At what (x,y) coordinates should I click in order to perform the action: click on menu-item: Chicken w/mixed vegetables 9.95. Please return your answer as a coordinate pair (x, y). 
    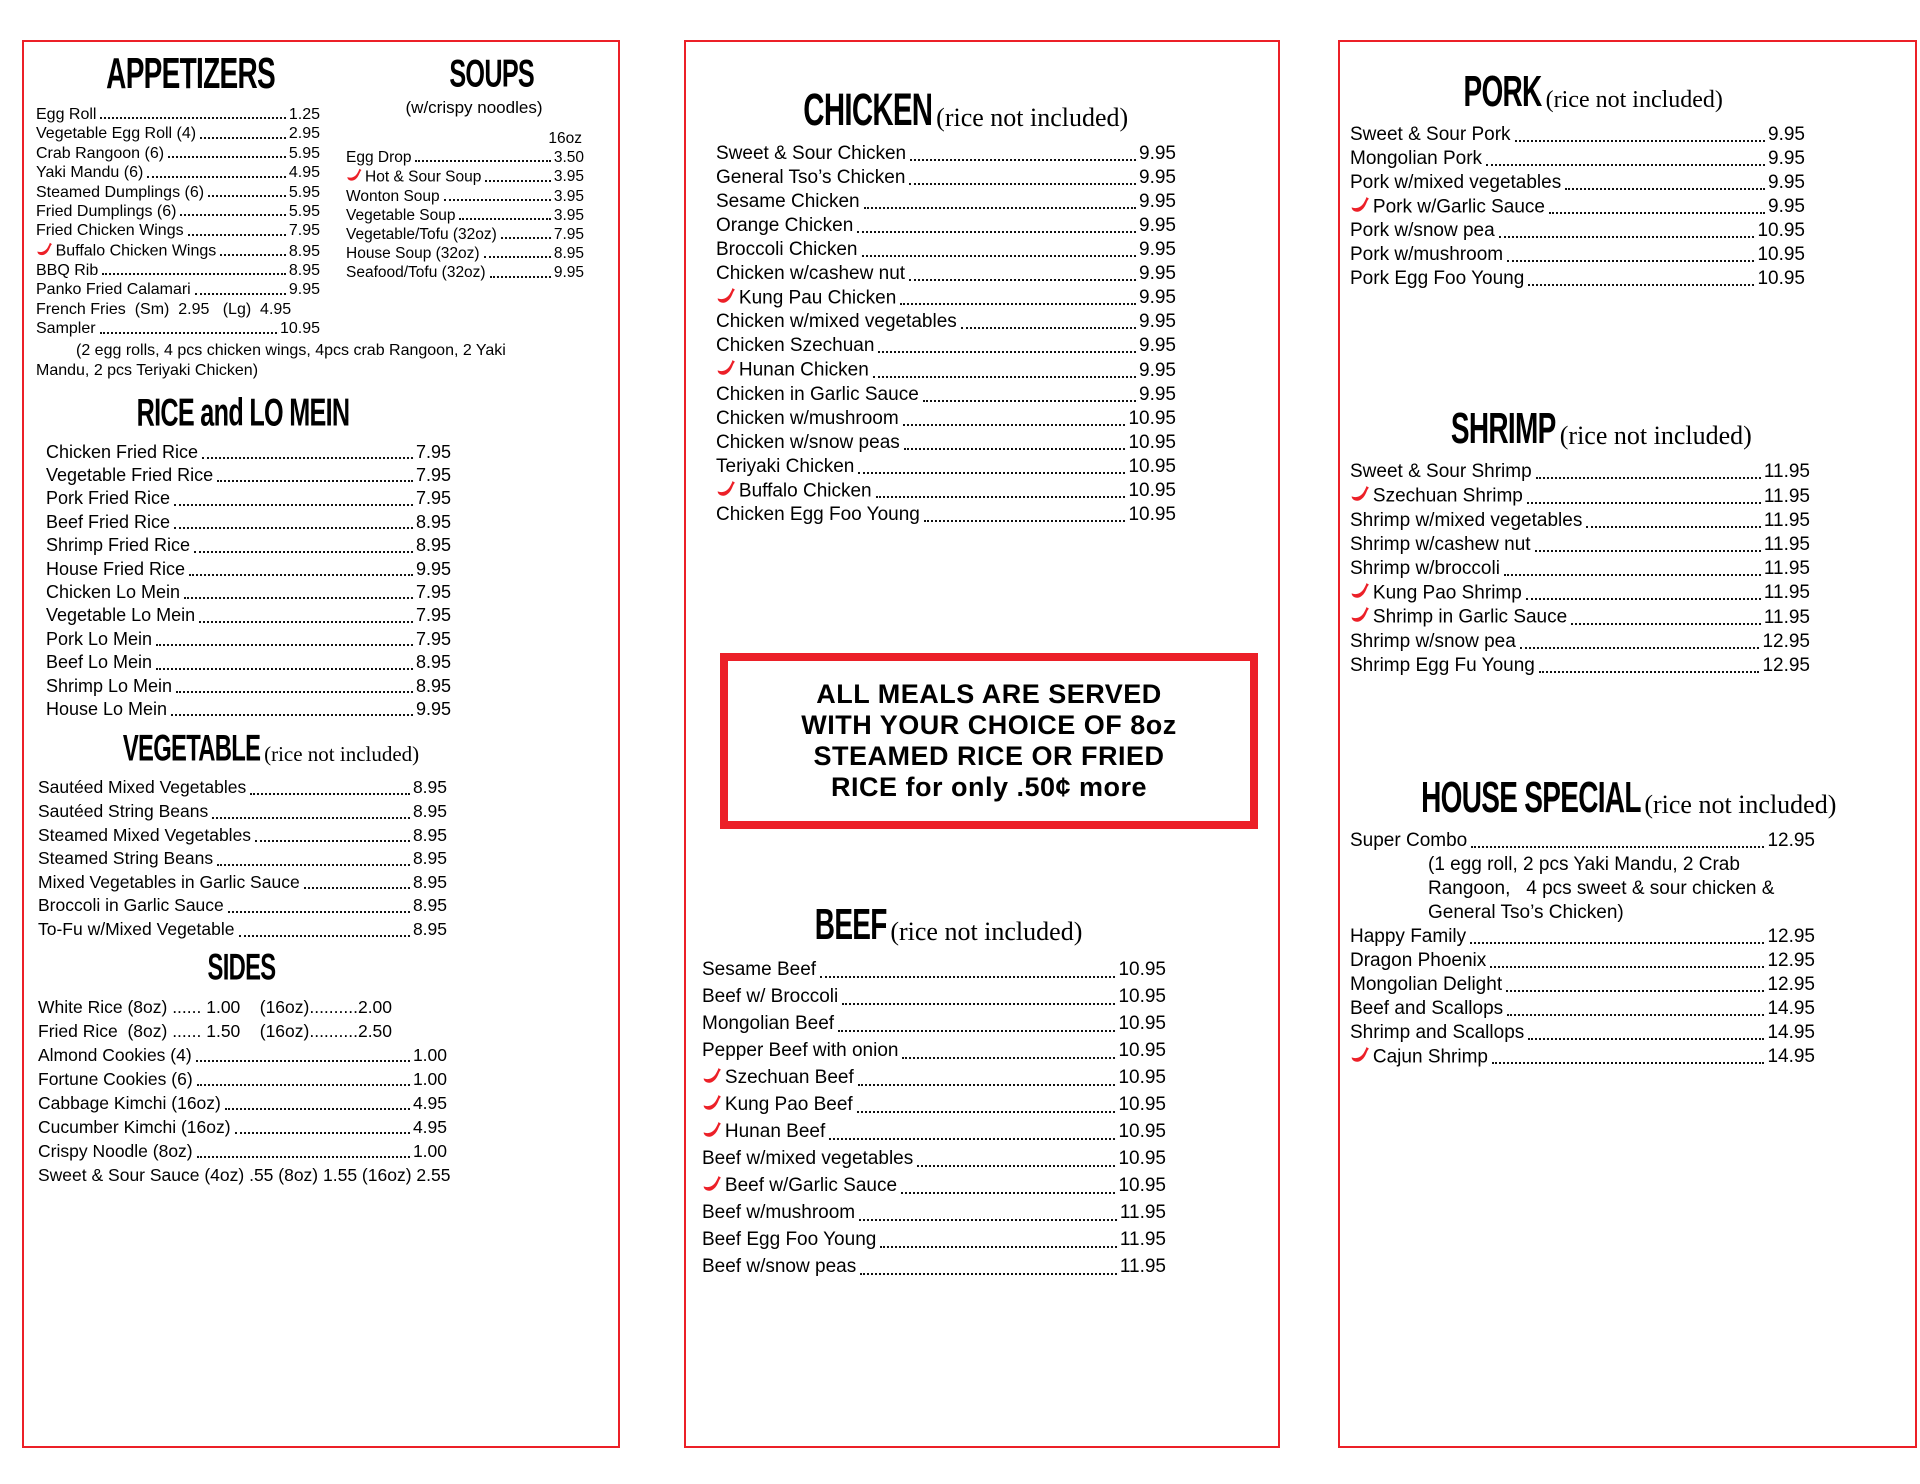
    Looking at the image, I should click on (938, 322).